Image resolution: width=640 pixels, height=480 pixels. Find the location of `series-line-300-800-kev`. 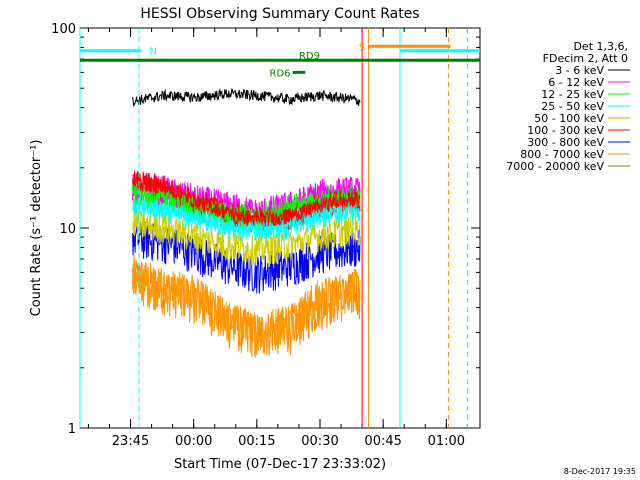

series-line-300-800-kev is located at coordinates (246, 257).